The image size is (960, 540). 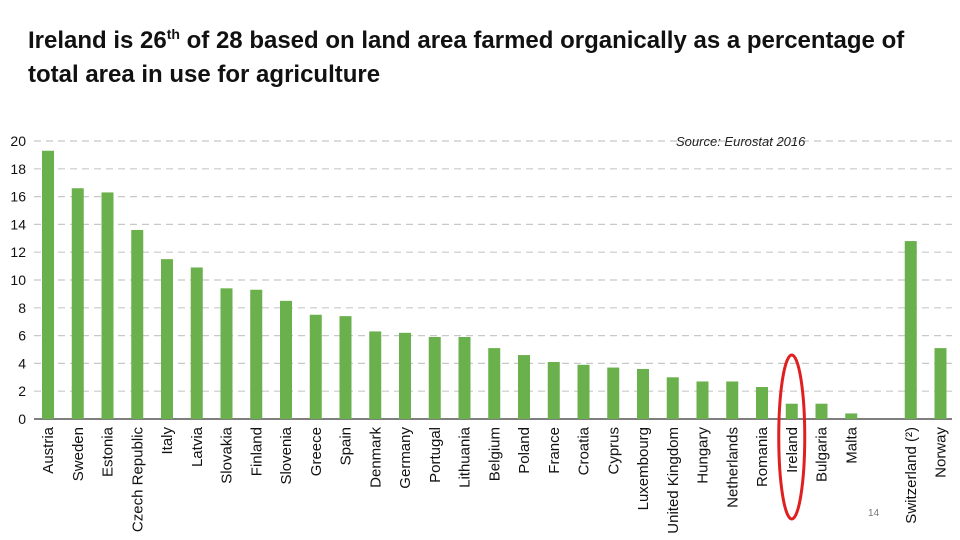 I want to click on x-tick-label: Finland, so click(x=256, y=451).